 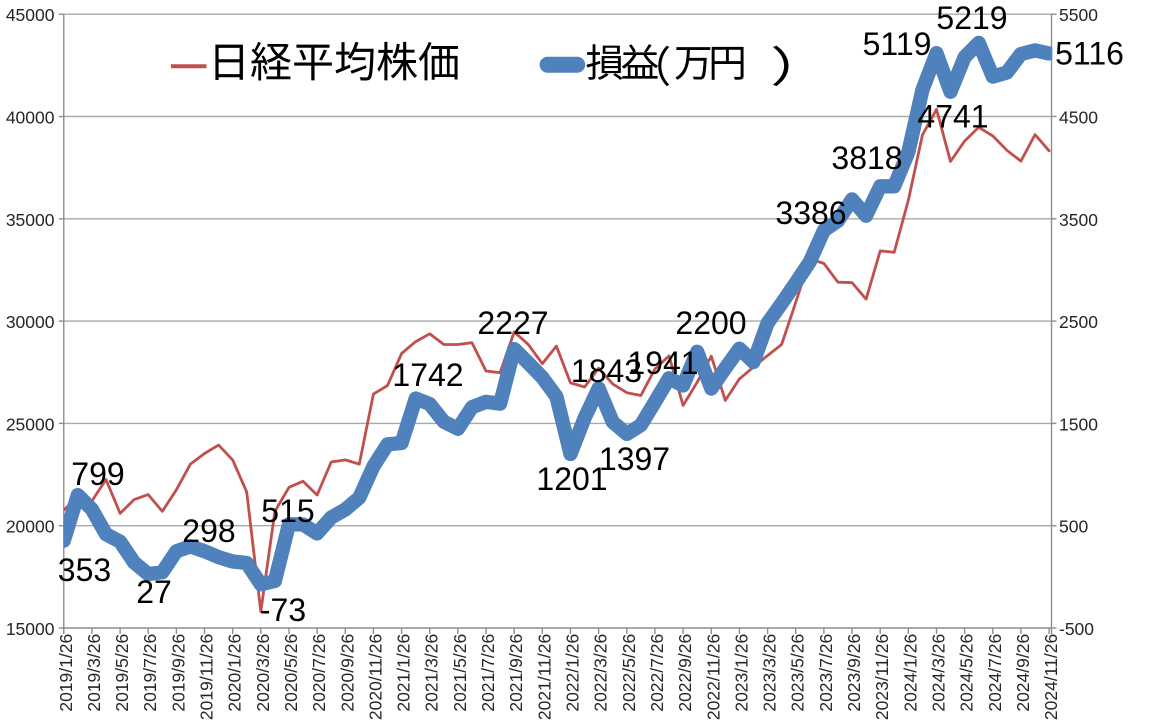 What do you see at coordinates (30, 118) in the screenshot?
I see `svg-text: 40000` at bounding box center [30, 118].